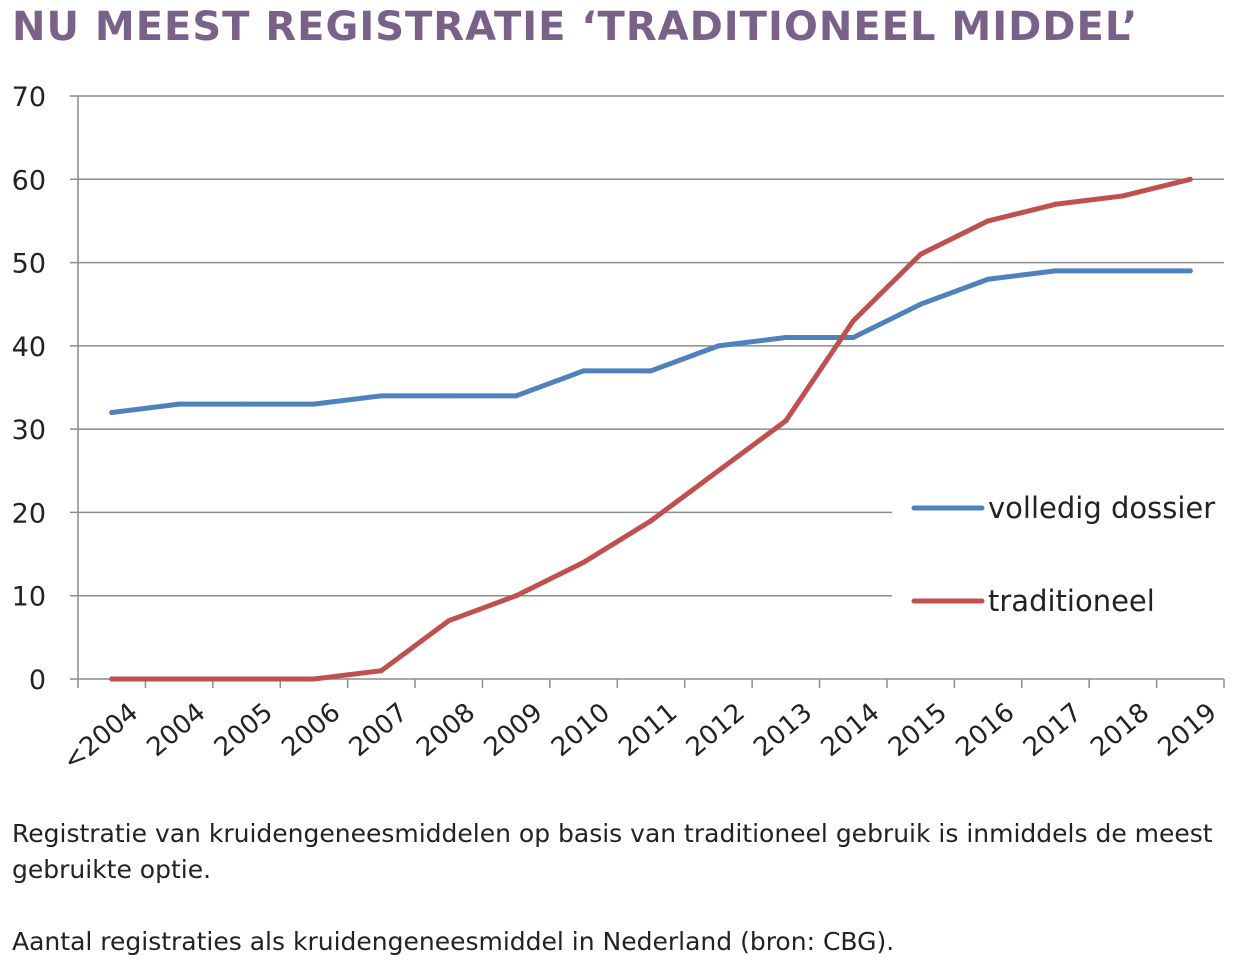 This screenshot has width=1238, height=974. What do you see at coordinates (446, 730) in the screenshot?
I see `x-tick-label: 2008` at bounding box center [446, 730].